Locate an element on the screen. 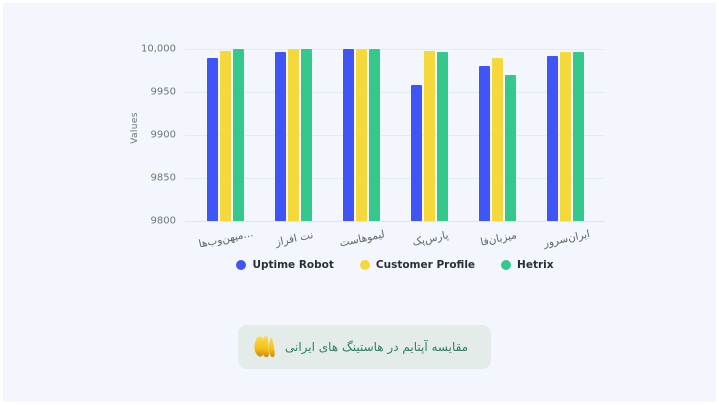 This screenshot has height=405, width=719. x-axis-tick-label: لیموهاست is located at coordinates (362, 239).